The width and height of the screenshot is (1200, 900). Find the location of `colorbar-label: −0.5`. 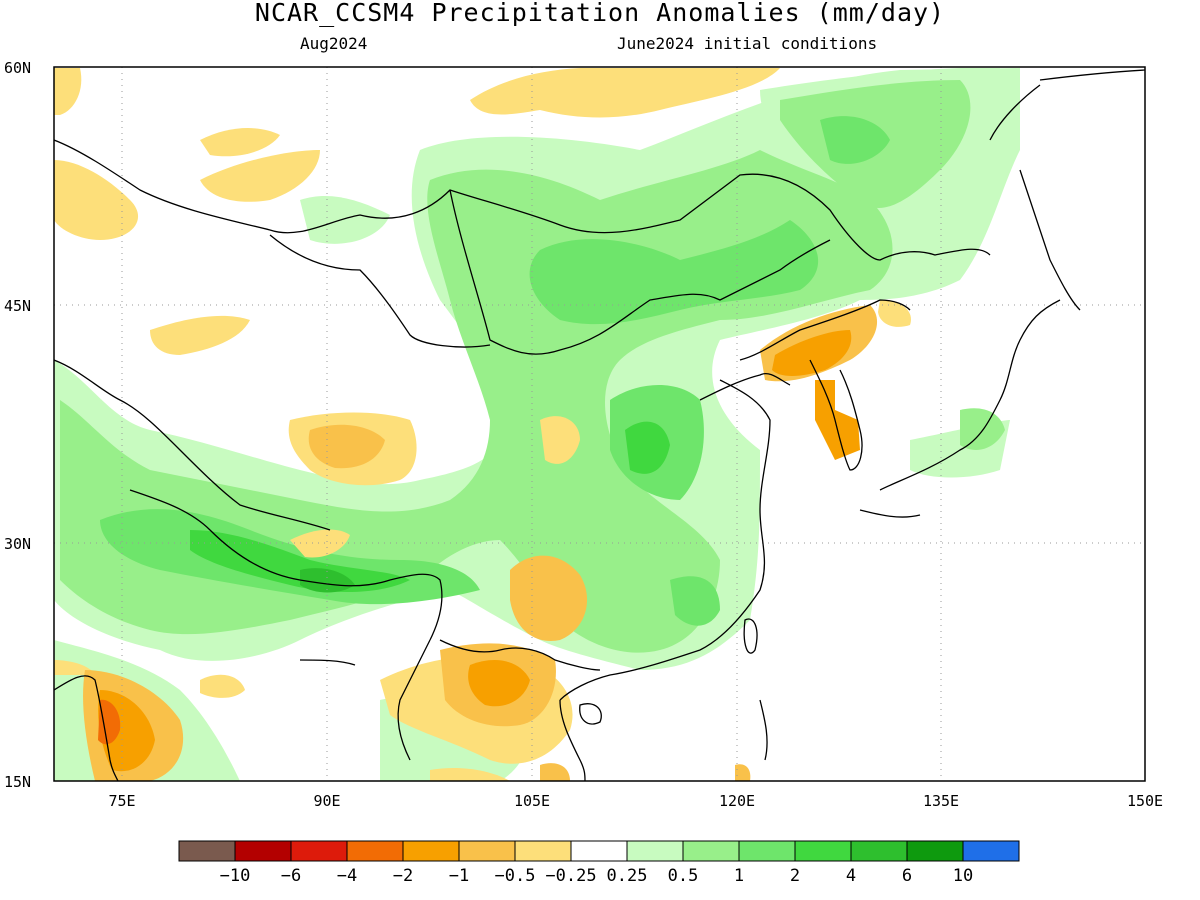

colorbar-label: −0.5 is located at coordinates (515, 876).